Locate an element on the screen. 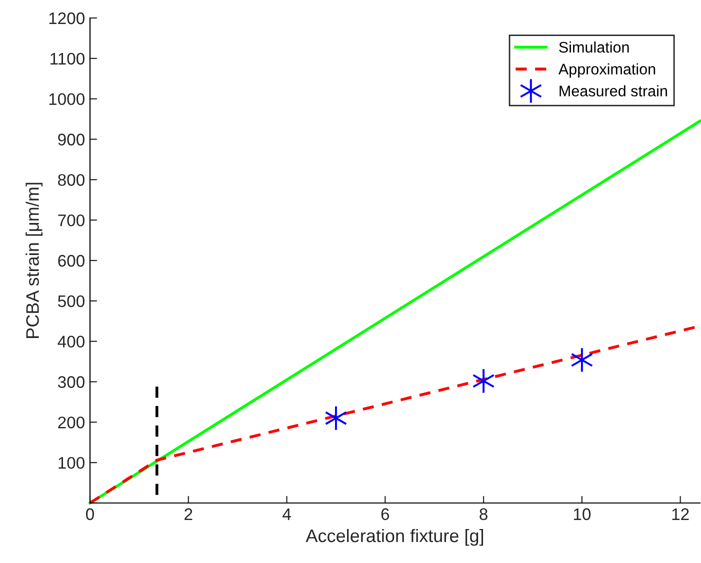  x-tick-label: 0 is located at coordinates (90, 514).